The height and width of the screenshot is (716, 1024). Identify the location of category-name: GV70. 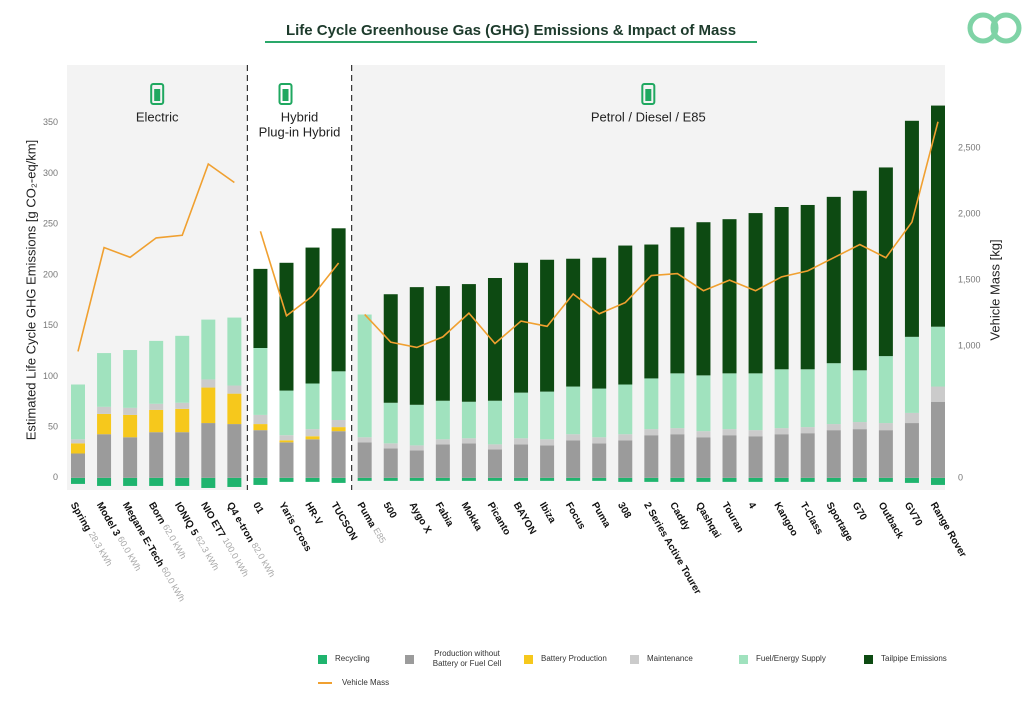
(913, 514).